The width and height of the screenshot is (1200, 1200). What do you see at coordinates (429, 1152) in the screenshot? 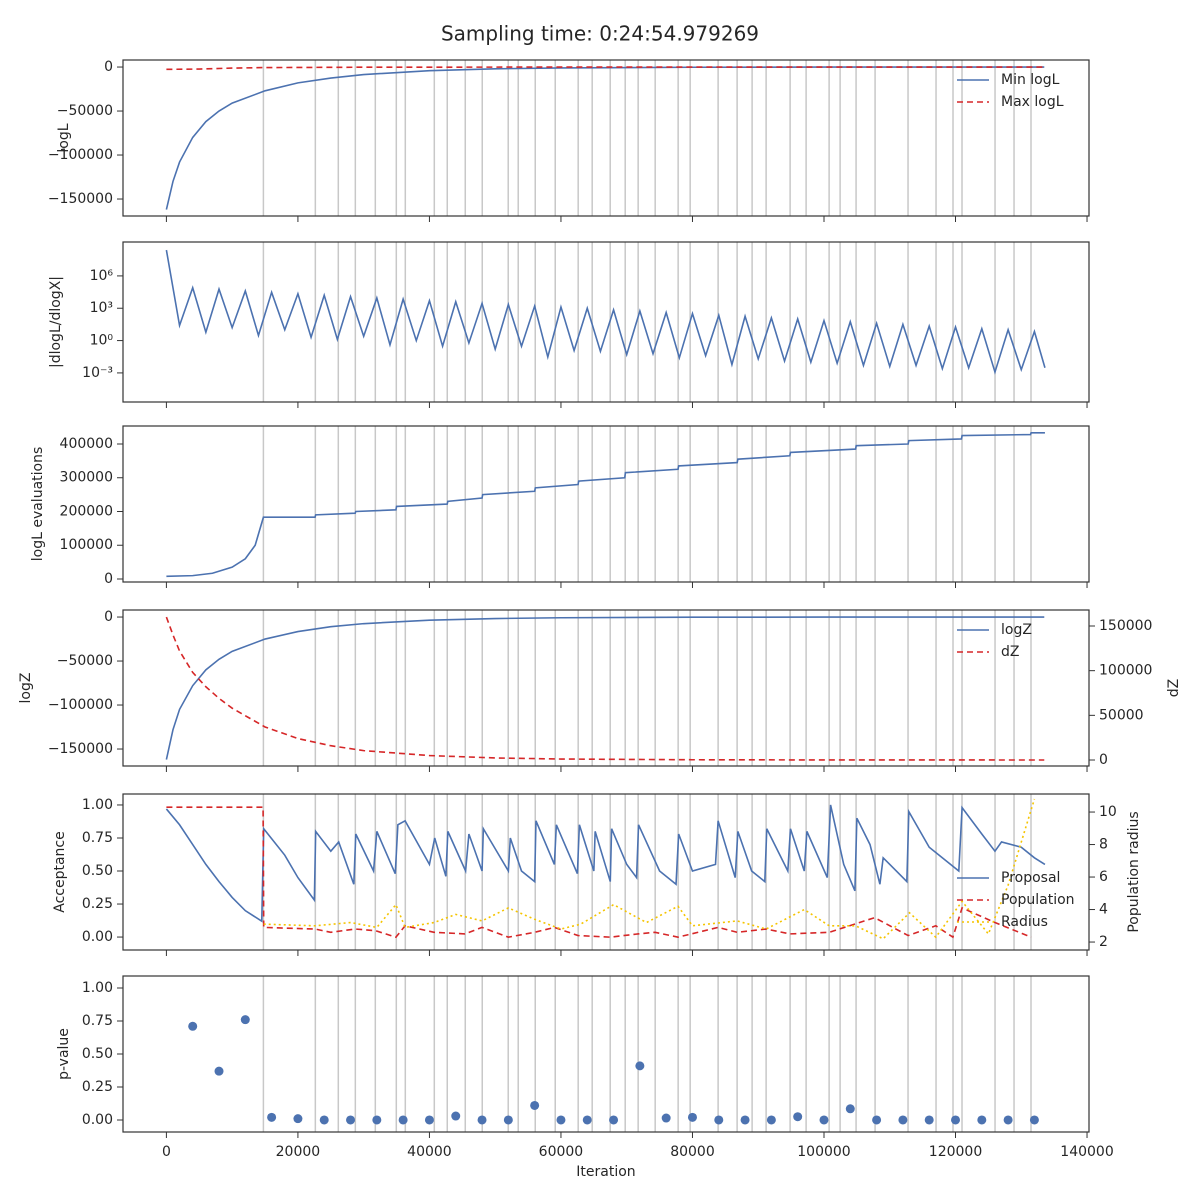
I see `x-tick-label: 40000` at bounding box center [429, 1152].